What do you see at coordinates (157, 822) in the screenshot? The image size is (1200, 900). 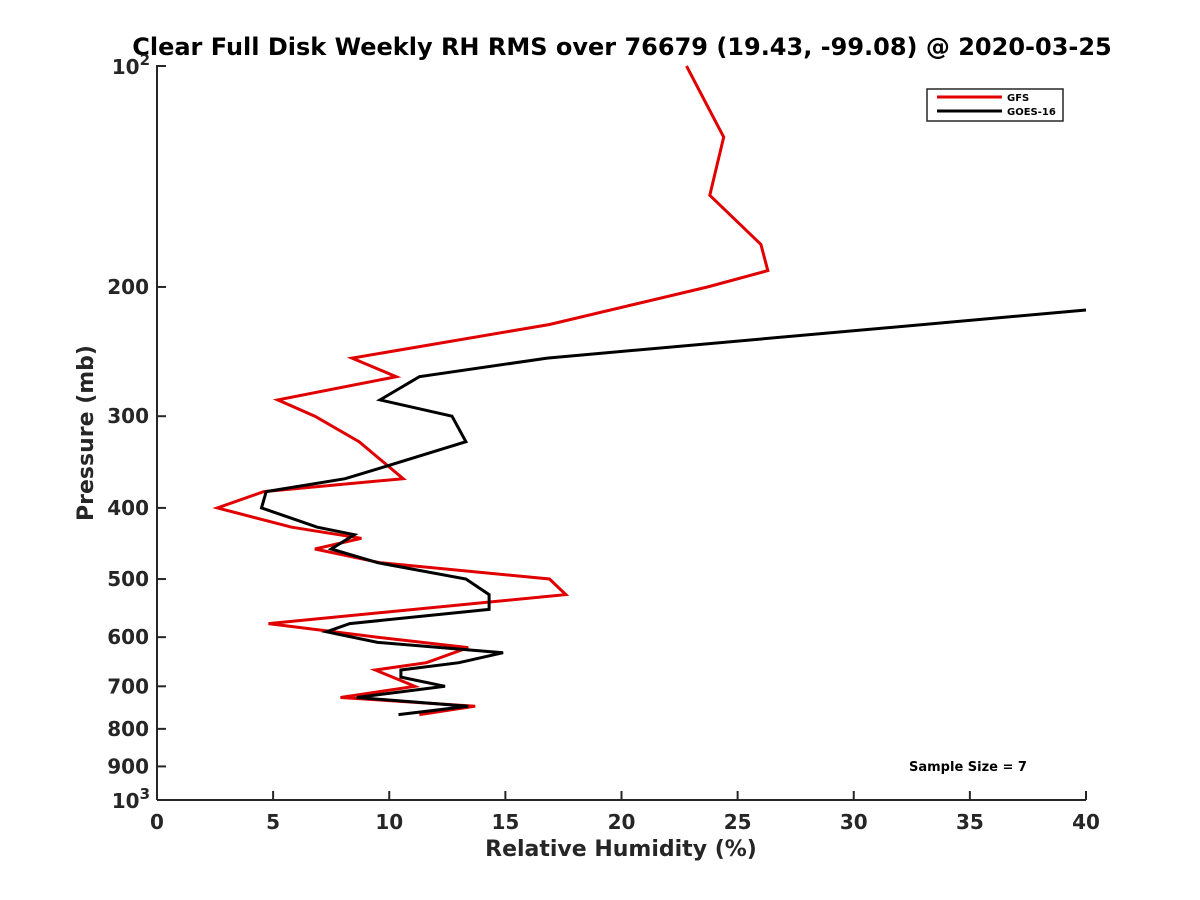 I see `x-tick-label: 0` at bounding box center [157, 822].